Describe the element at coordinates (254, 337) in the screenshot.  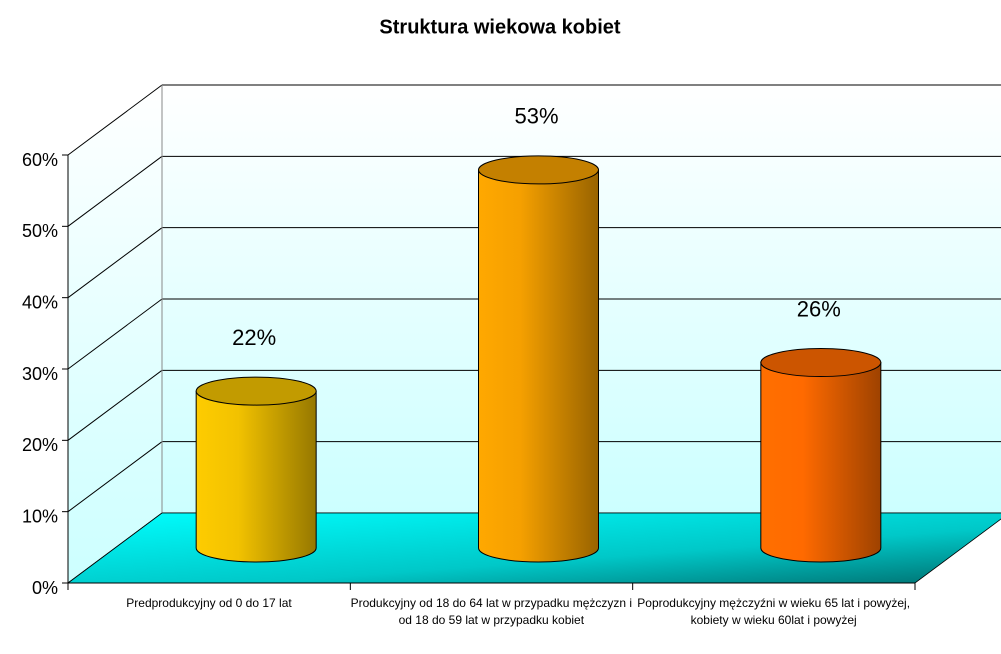
I see `data-label: 22%` at that location.